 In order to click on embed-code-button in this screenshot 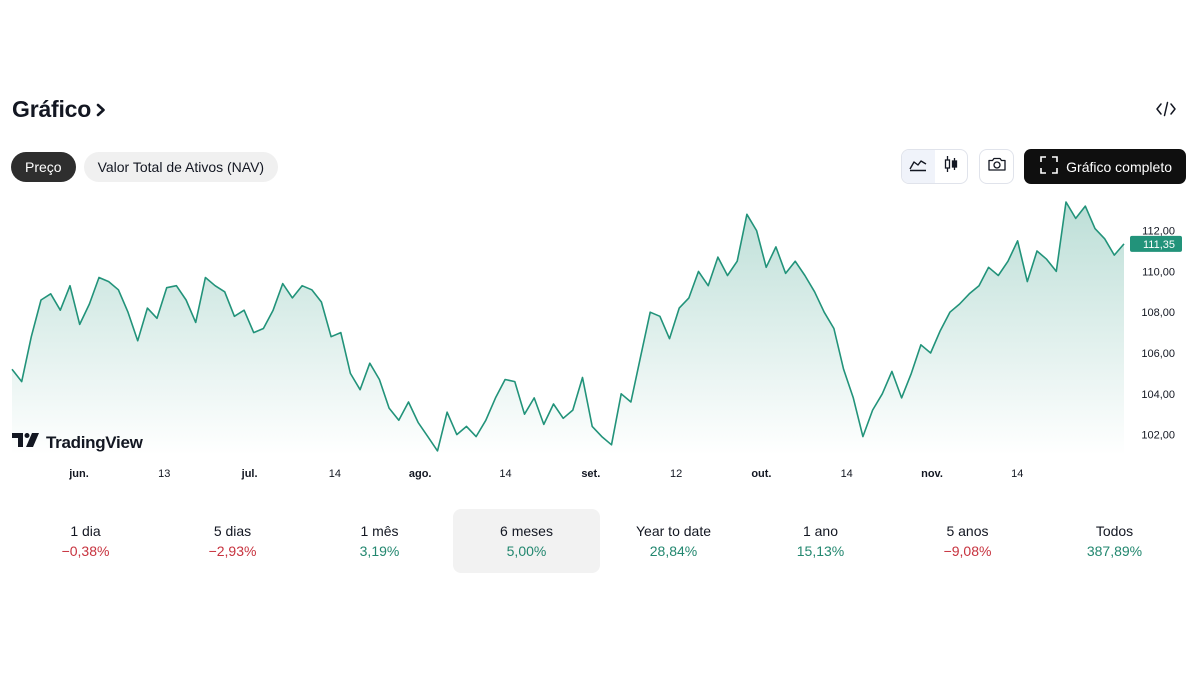, I will do `click(1166, 111)`.